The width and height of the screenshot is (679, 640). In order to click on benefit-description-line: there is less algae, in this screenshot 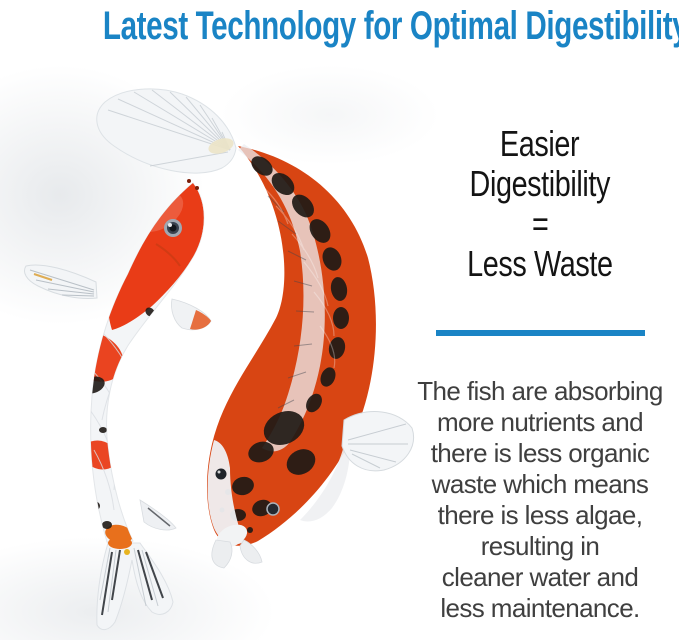, I will do `click(540, 515)`.